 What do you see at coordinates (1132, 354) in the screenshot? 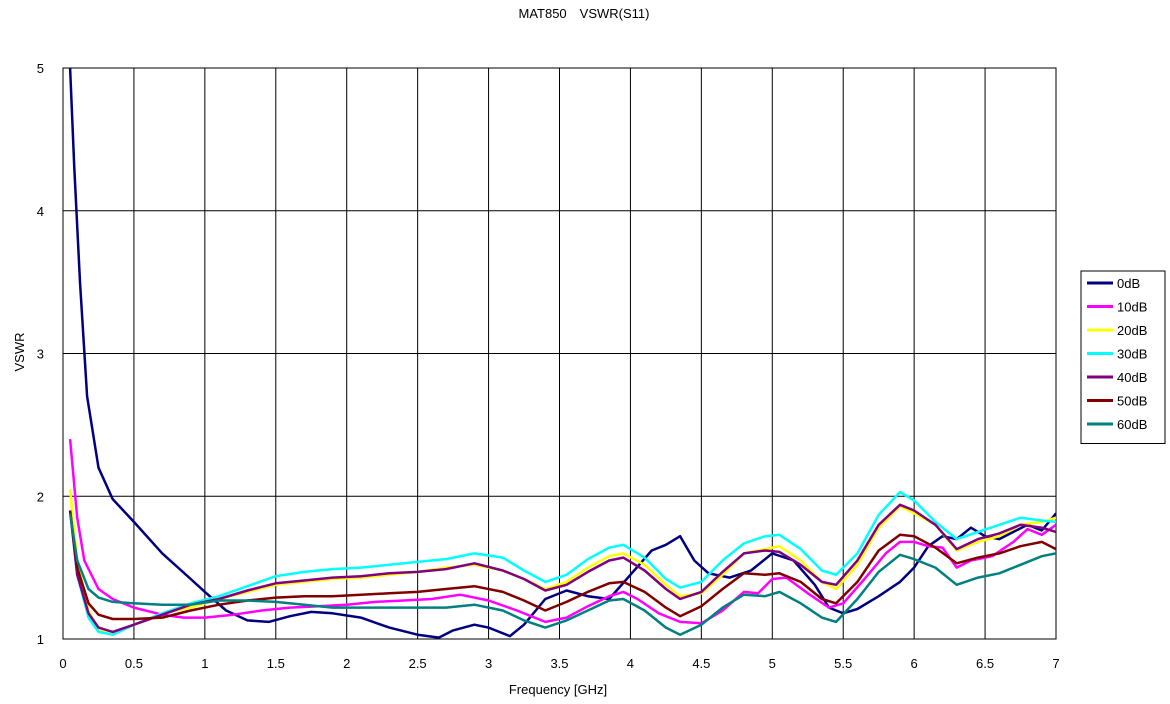
I see `legend-label: 30dB` at bounding box center [1132, 354].